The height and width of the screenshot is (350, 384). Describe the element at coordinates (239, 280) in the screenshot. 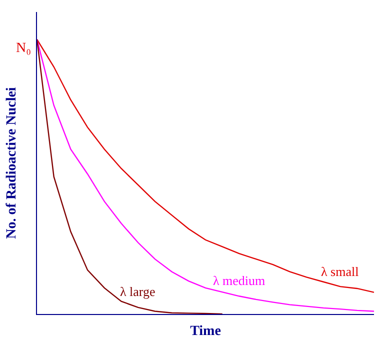

I see `series-label: λ medium` at that location.